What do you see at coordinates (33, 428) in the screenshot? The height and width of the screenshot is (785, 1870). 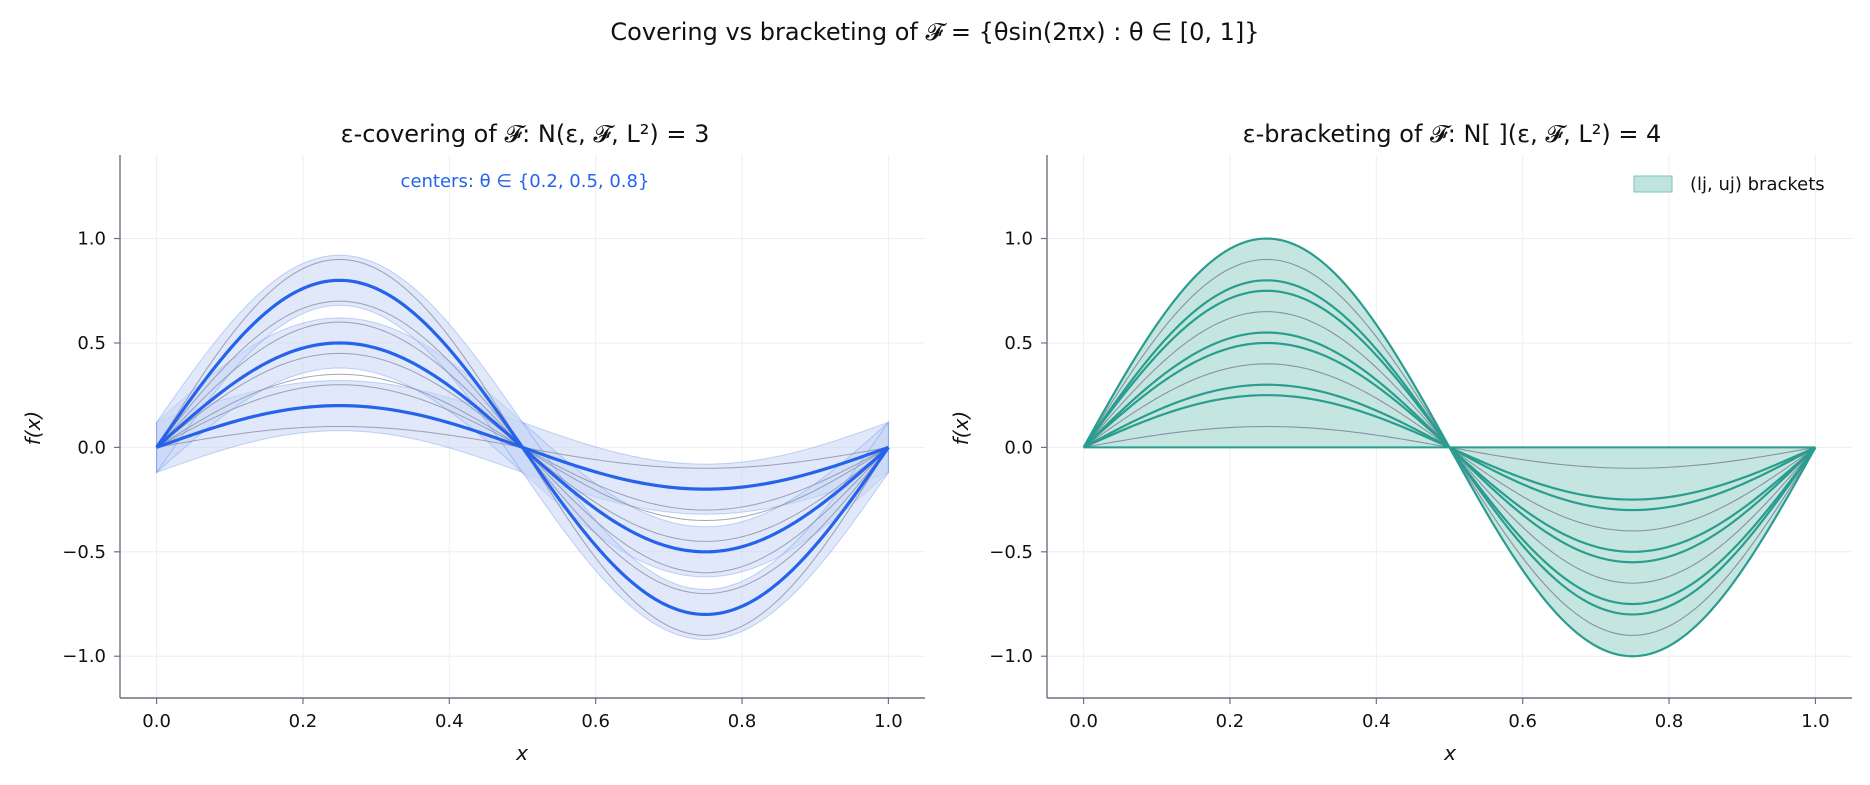 I see `covering-ylabel: f(x)` at bounding box center [33, 428].